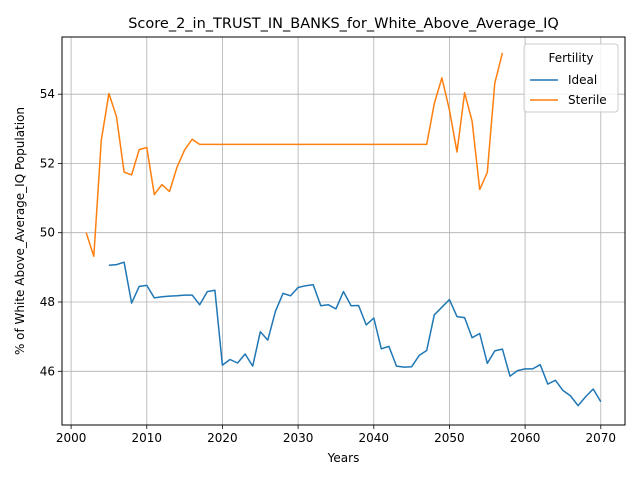  Describe the element at coordinates (449, 438) in the screenshot. I see `x-tick-label: 2050` at that location.